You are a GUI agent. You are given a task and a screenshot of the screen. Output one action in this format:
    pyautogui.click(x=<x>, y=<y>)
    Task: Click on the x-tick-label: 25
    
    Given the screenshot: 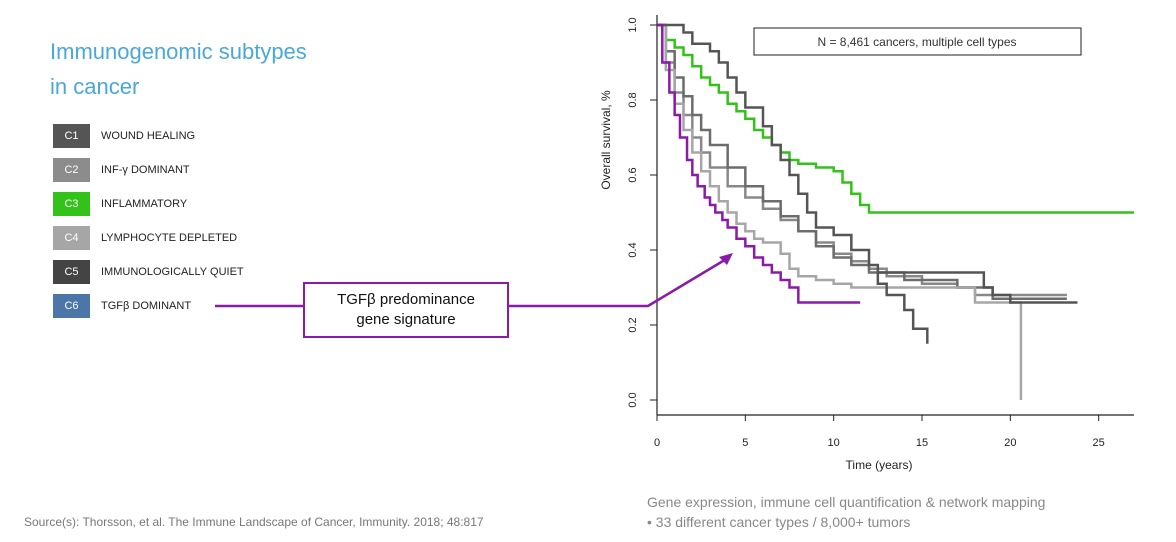 What is the action you would take?
    pyautogui.click(x=1099, y=443)
    